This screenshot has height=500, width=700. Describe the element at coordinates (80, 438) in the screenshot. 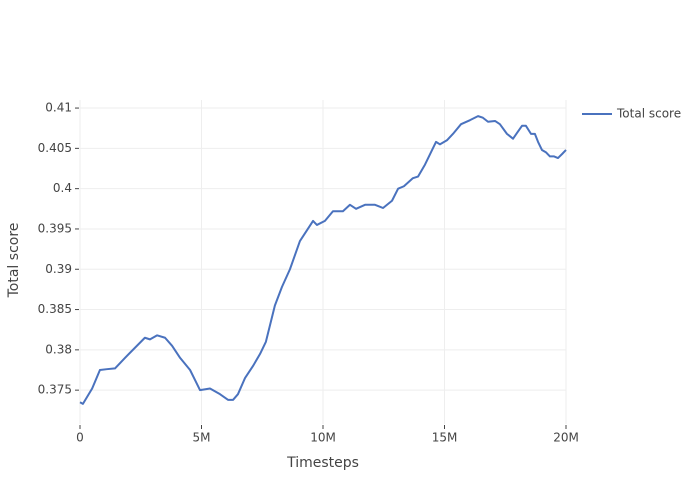

I see `x-tick-label: 0` at that location.